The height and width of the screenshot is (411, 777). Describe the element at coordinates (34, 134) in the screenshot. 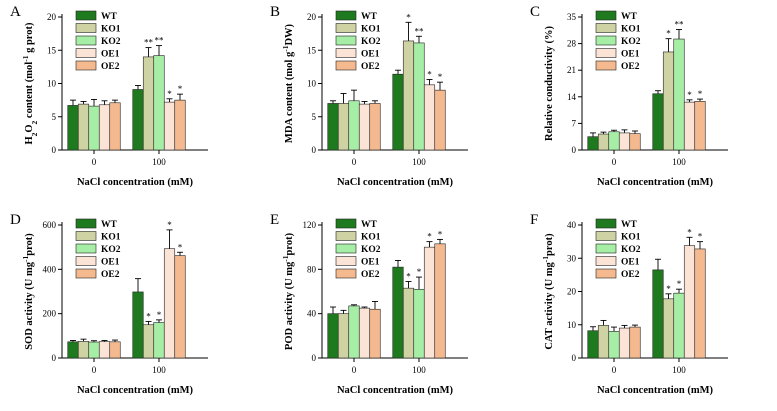

I see `y-axis-title-part: 2` at that location.